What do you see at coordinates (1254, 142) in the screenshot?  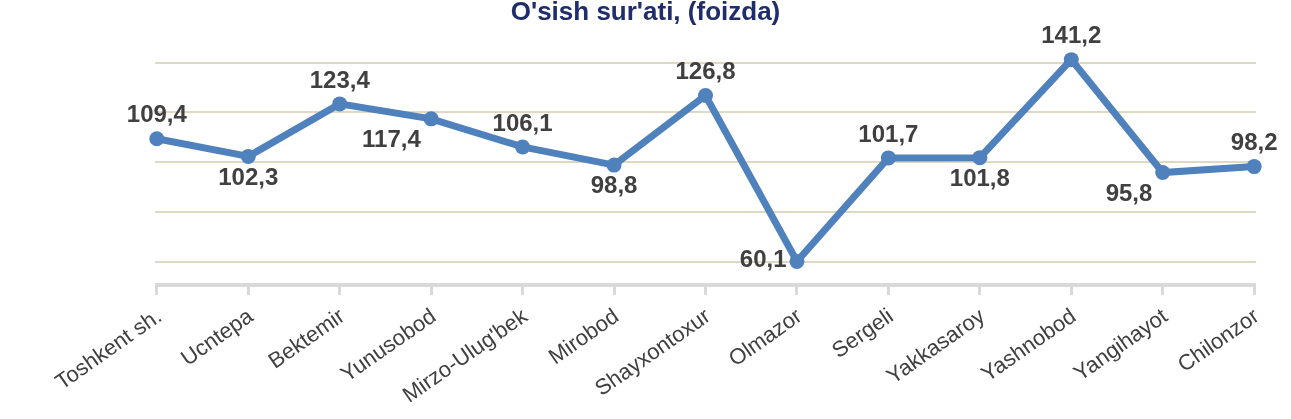 I see `data-label: 98,2` at bounding box center [1254, 142].